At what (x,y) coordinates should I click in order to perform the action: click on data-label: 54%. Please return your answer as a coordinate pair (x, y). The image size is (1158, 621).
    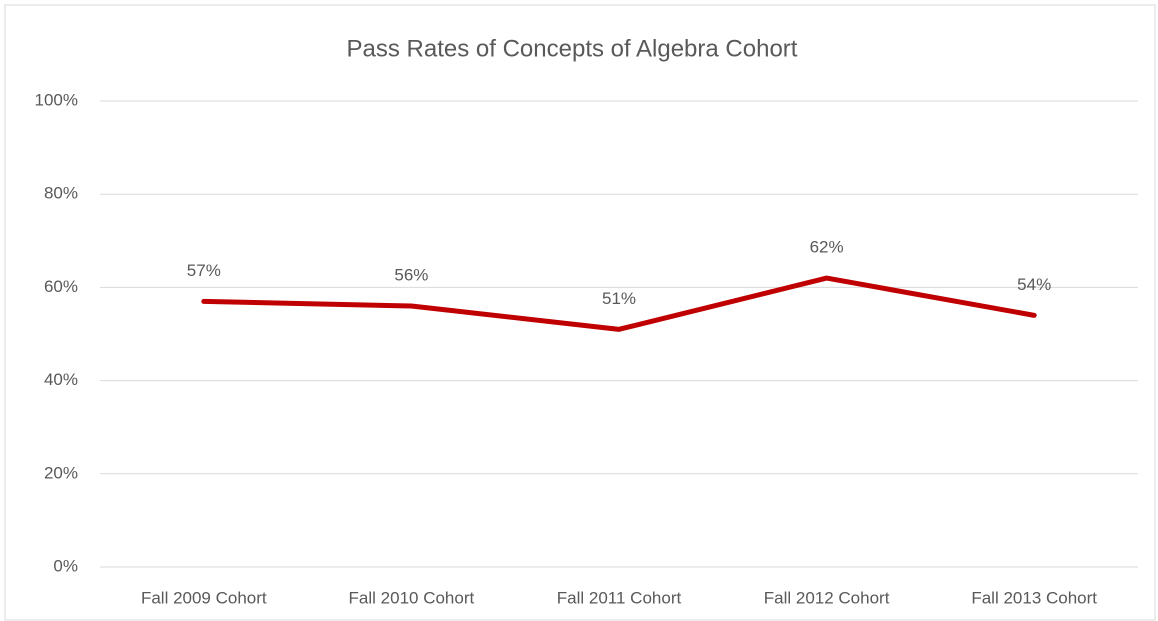
    Looking at the image, I should click on (1034, 284).